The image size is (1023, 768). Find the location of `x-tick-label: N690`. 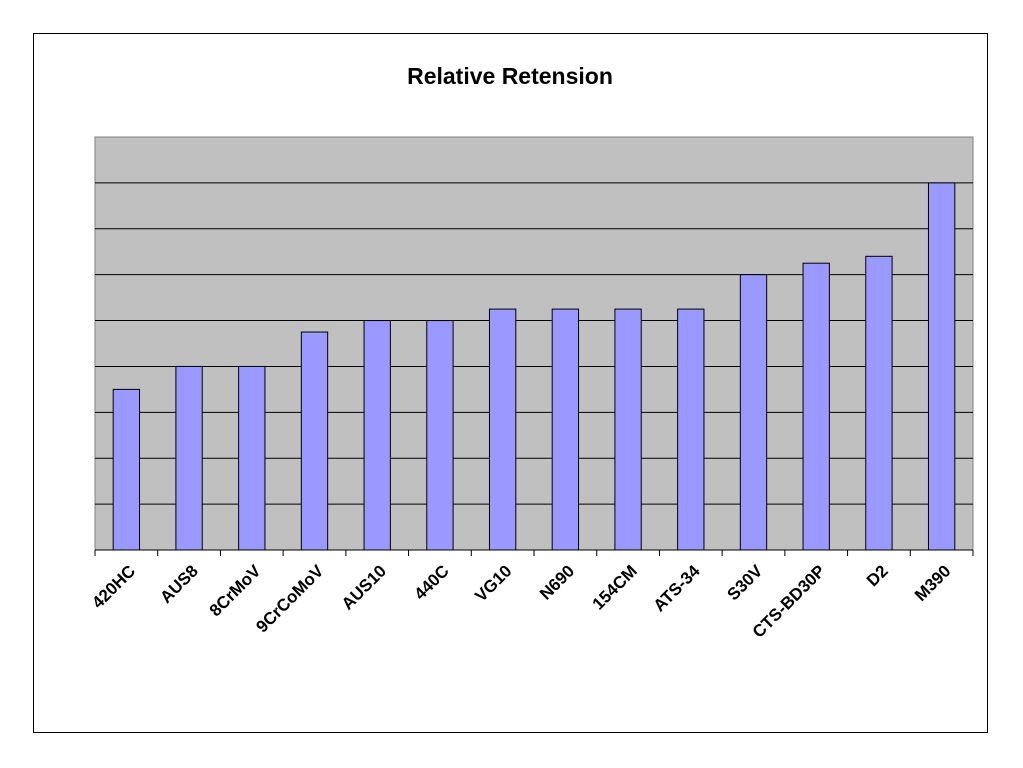

x-tick-label: N690 is located at coordinates (557, 582).